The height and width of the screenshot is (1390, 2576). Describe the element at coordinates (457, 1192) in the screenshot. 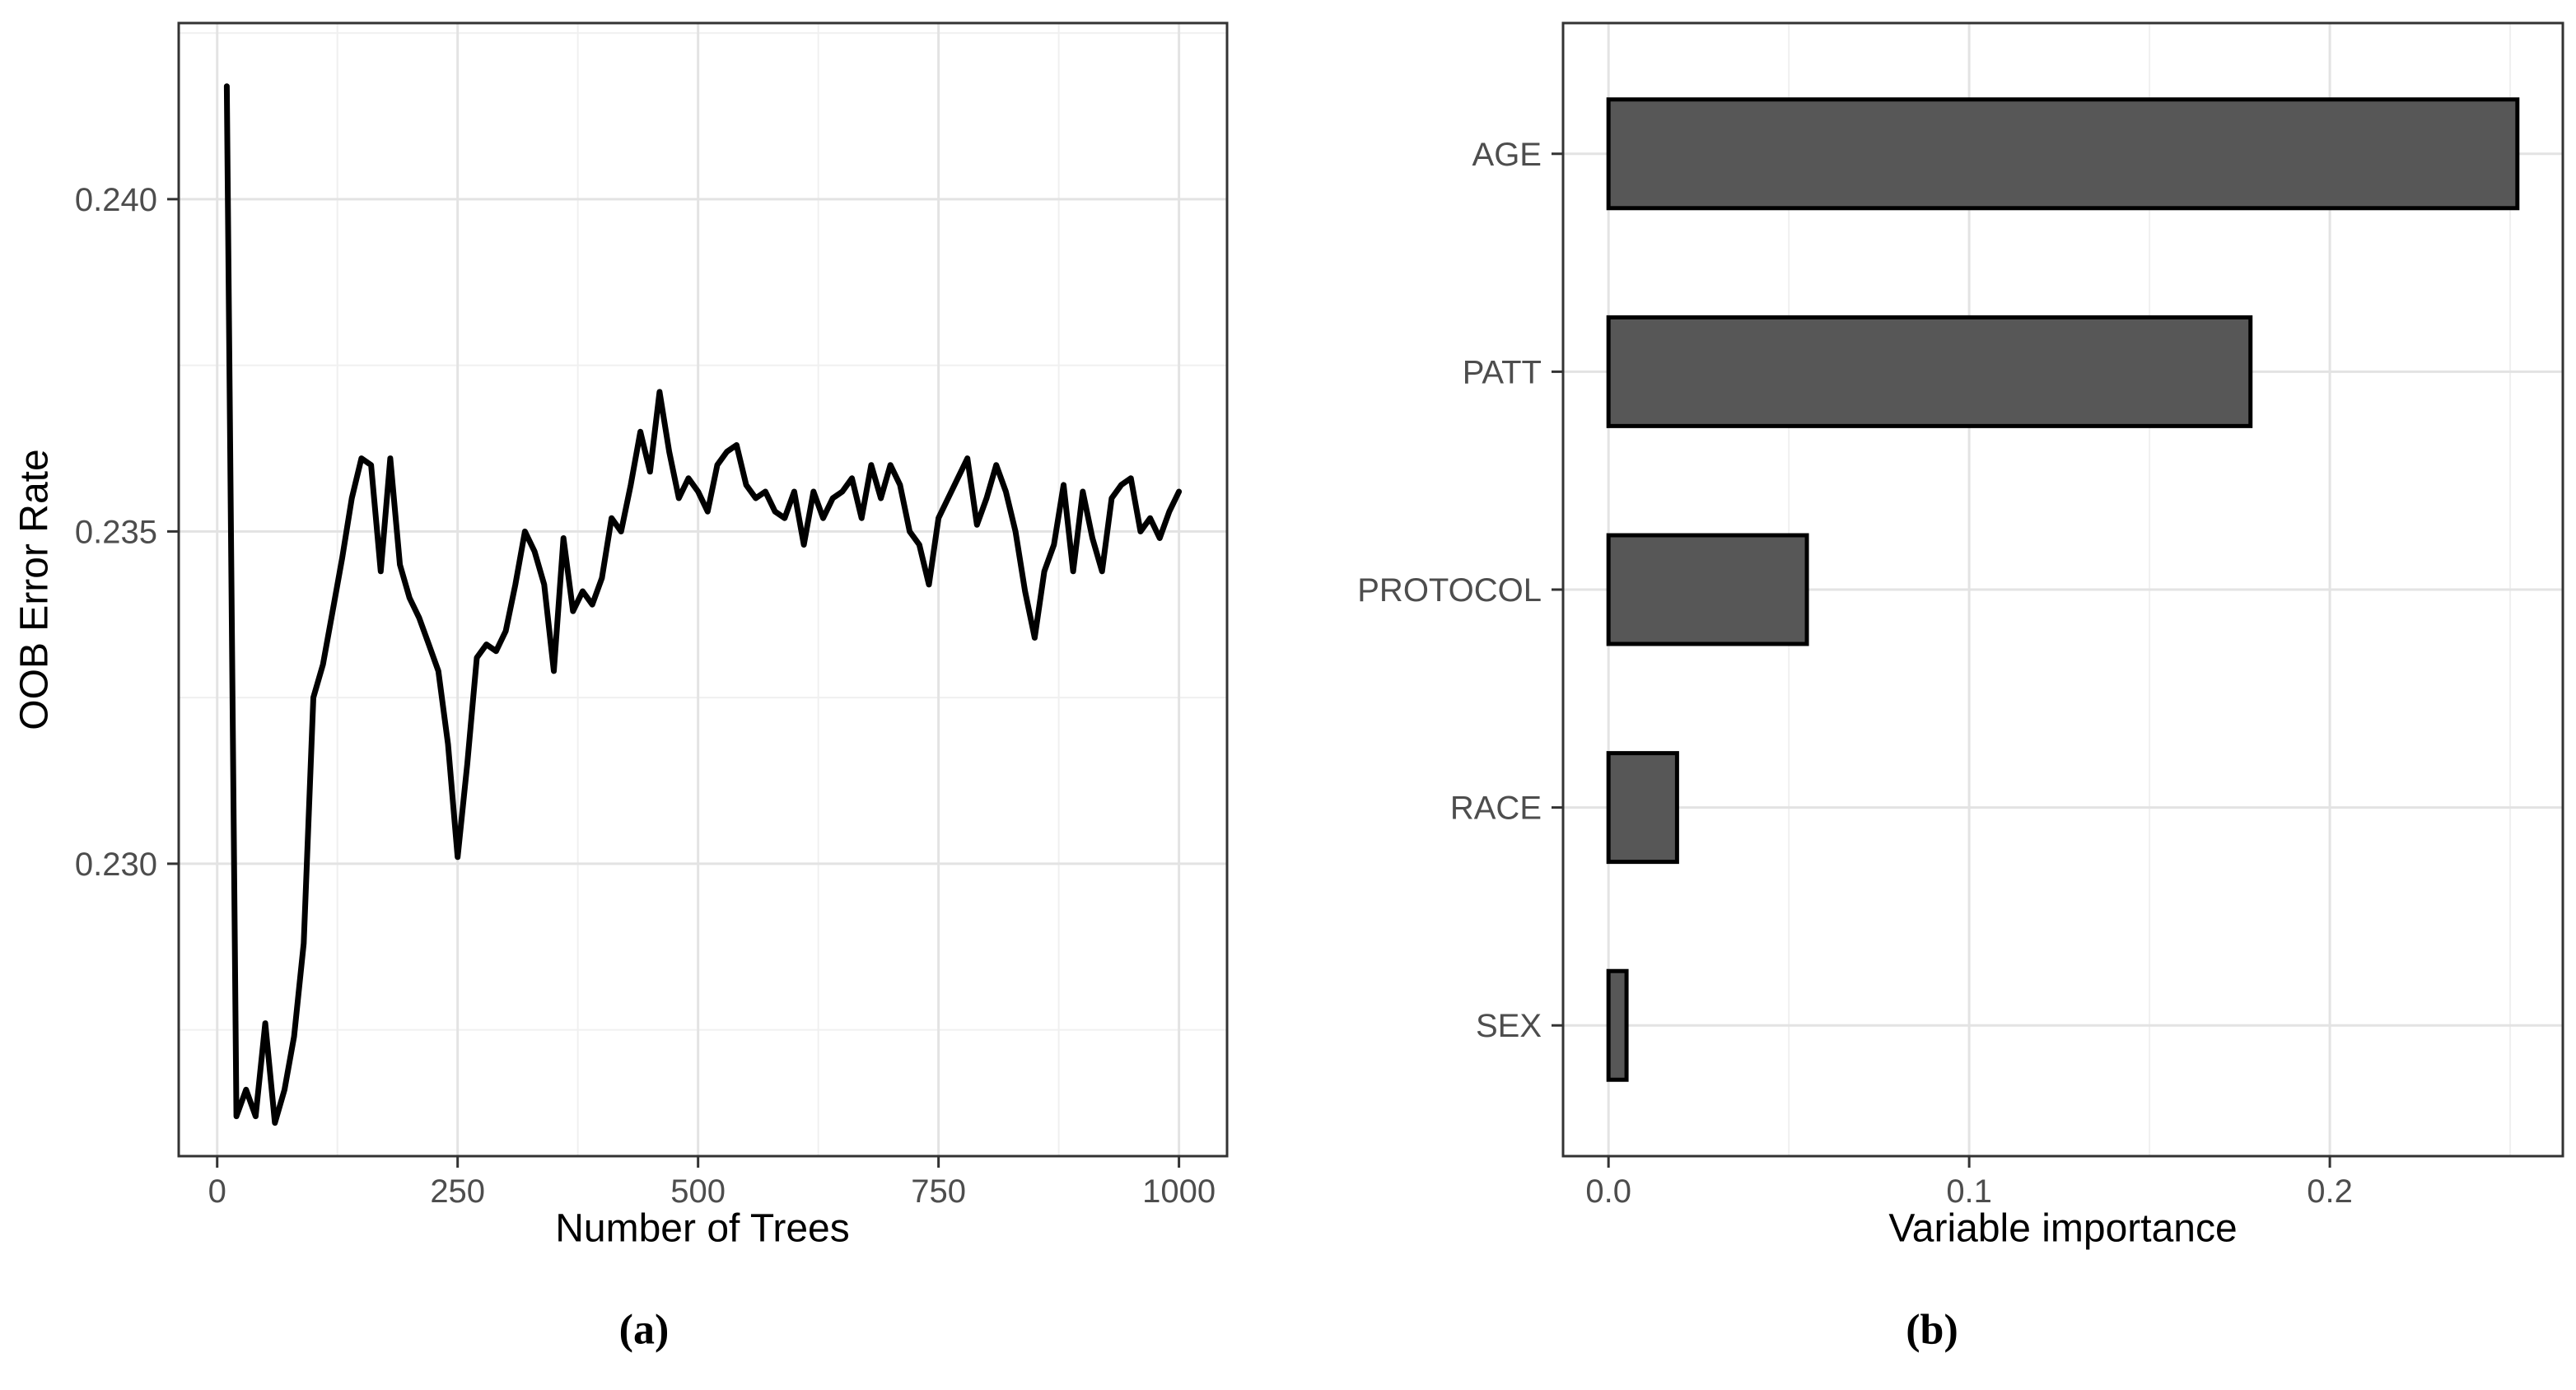

I see `x-tick-label: 250` at that location.